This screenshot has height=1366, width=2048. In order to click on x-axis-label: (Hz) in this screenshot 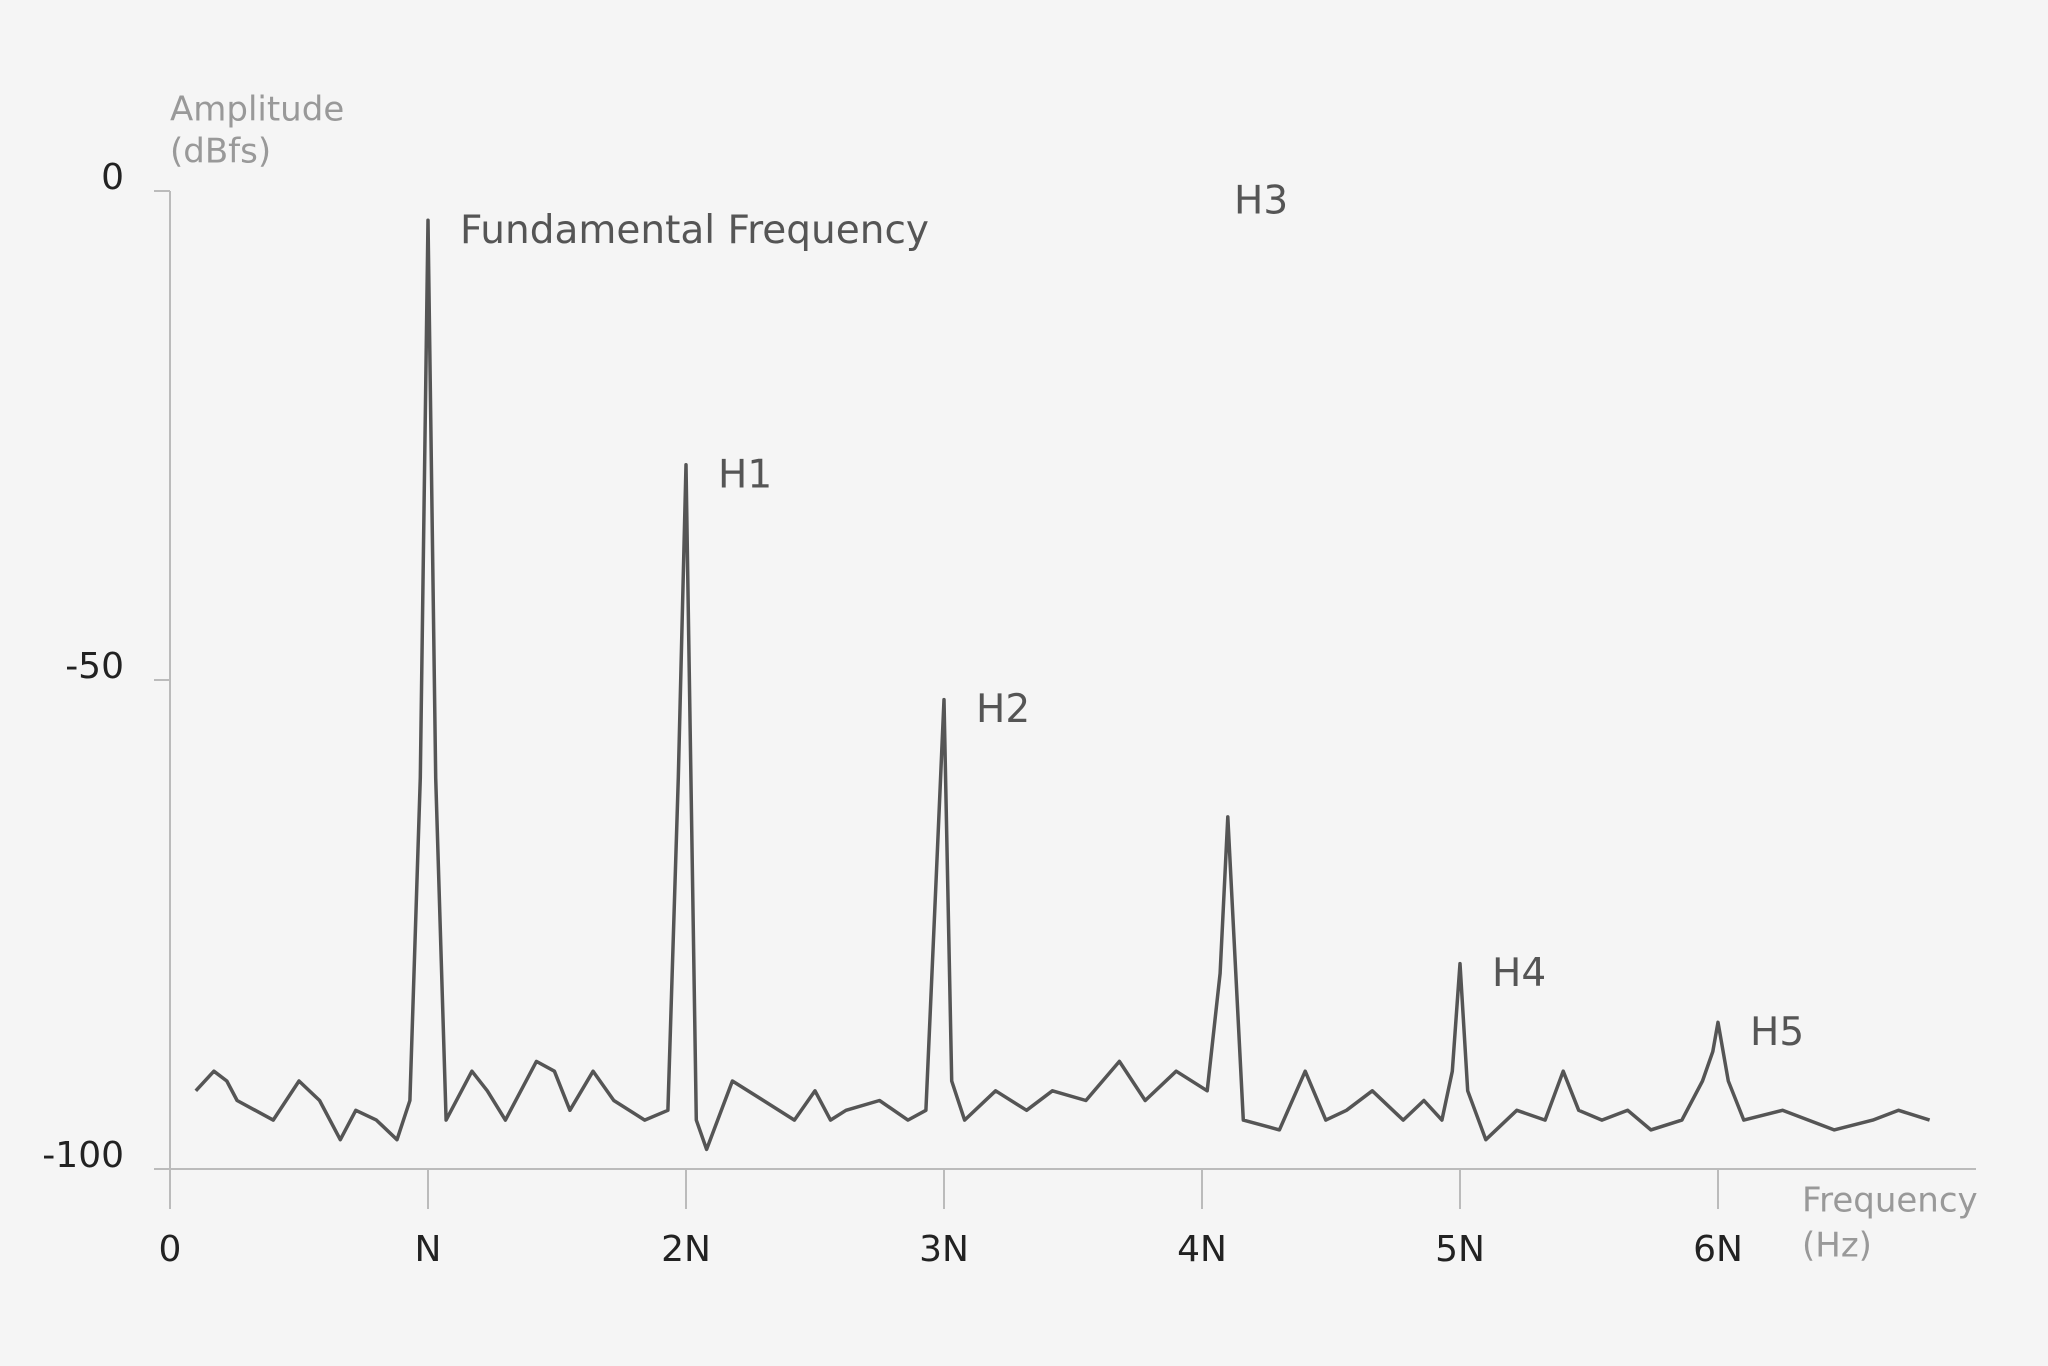, I will do `click(1837, 1246)`.